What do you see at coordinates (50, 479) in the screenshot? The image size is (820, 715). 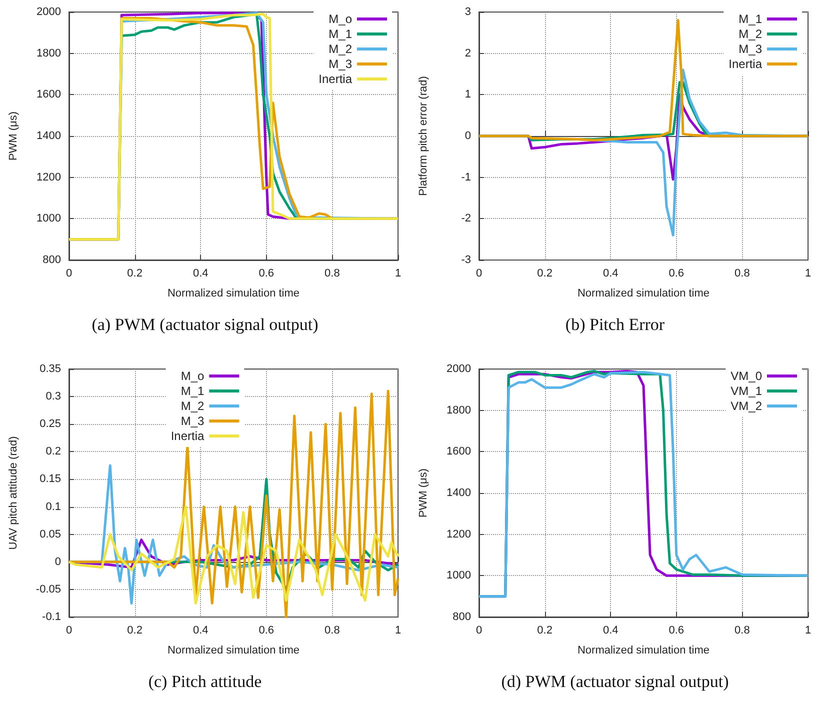 I see `y-tick-label: 0.15` at bounding box center [50, 479].